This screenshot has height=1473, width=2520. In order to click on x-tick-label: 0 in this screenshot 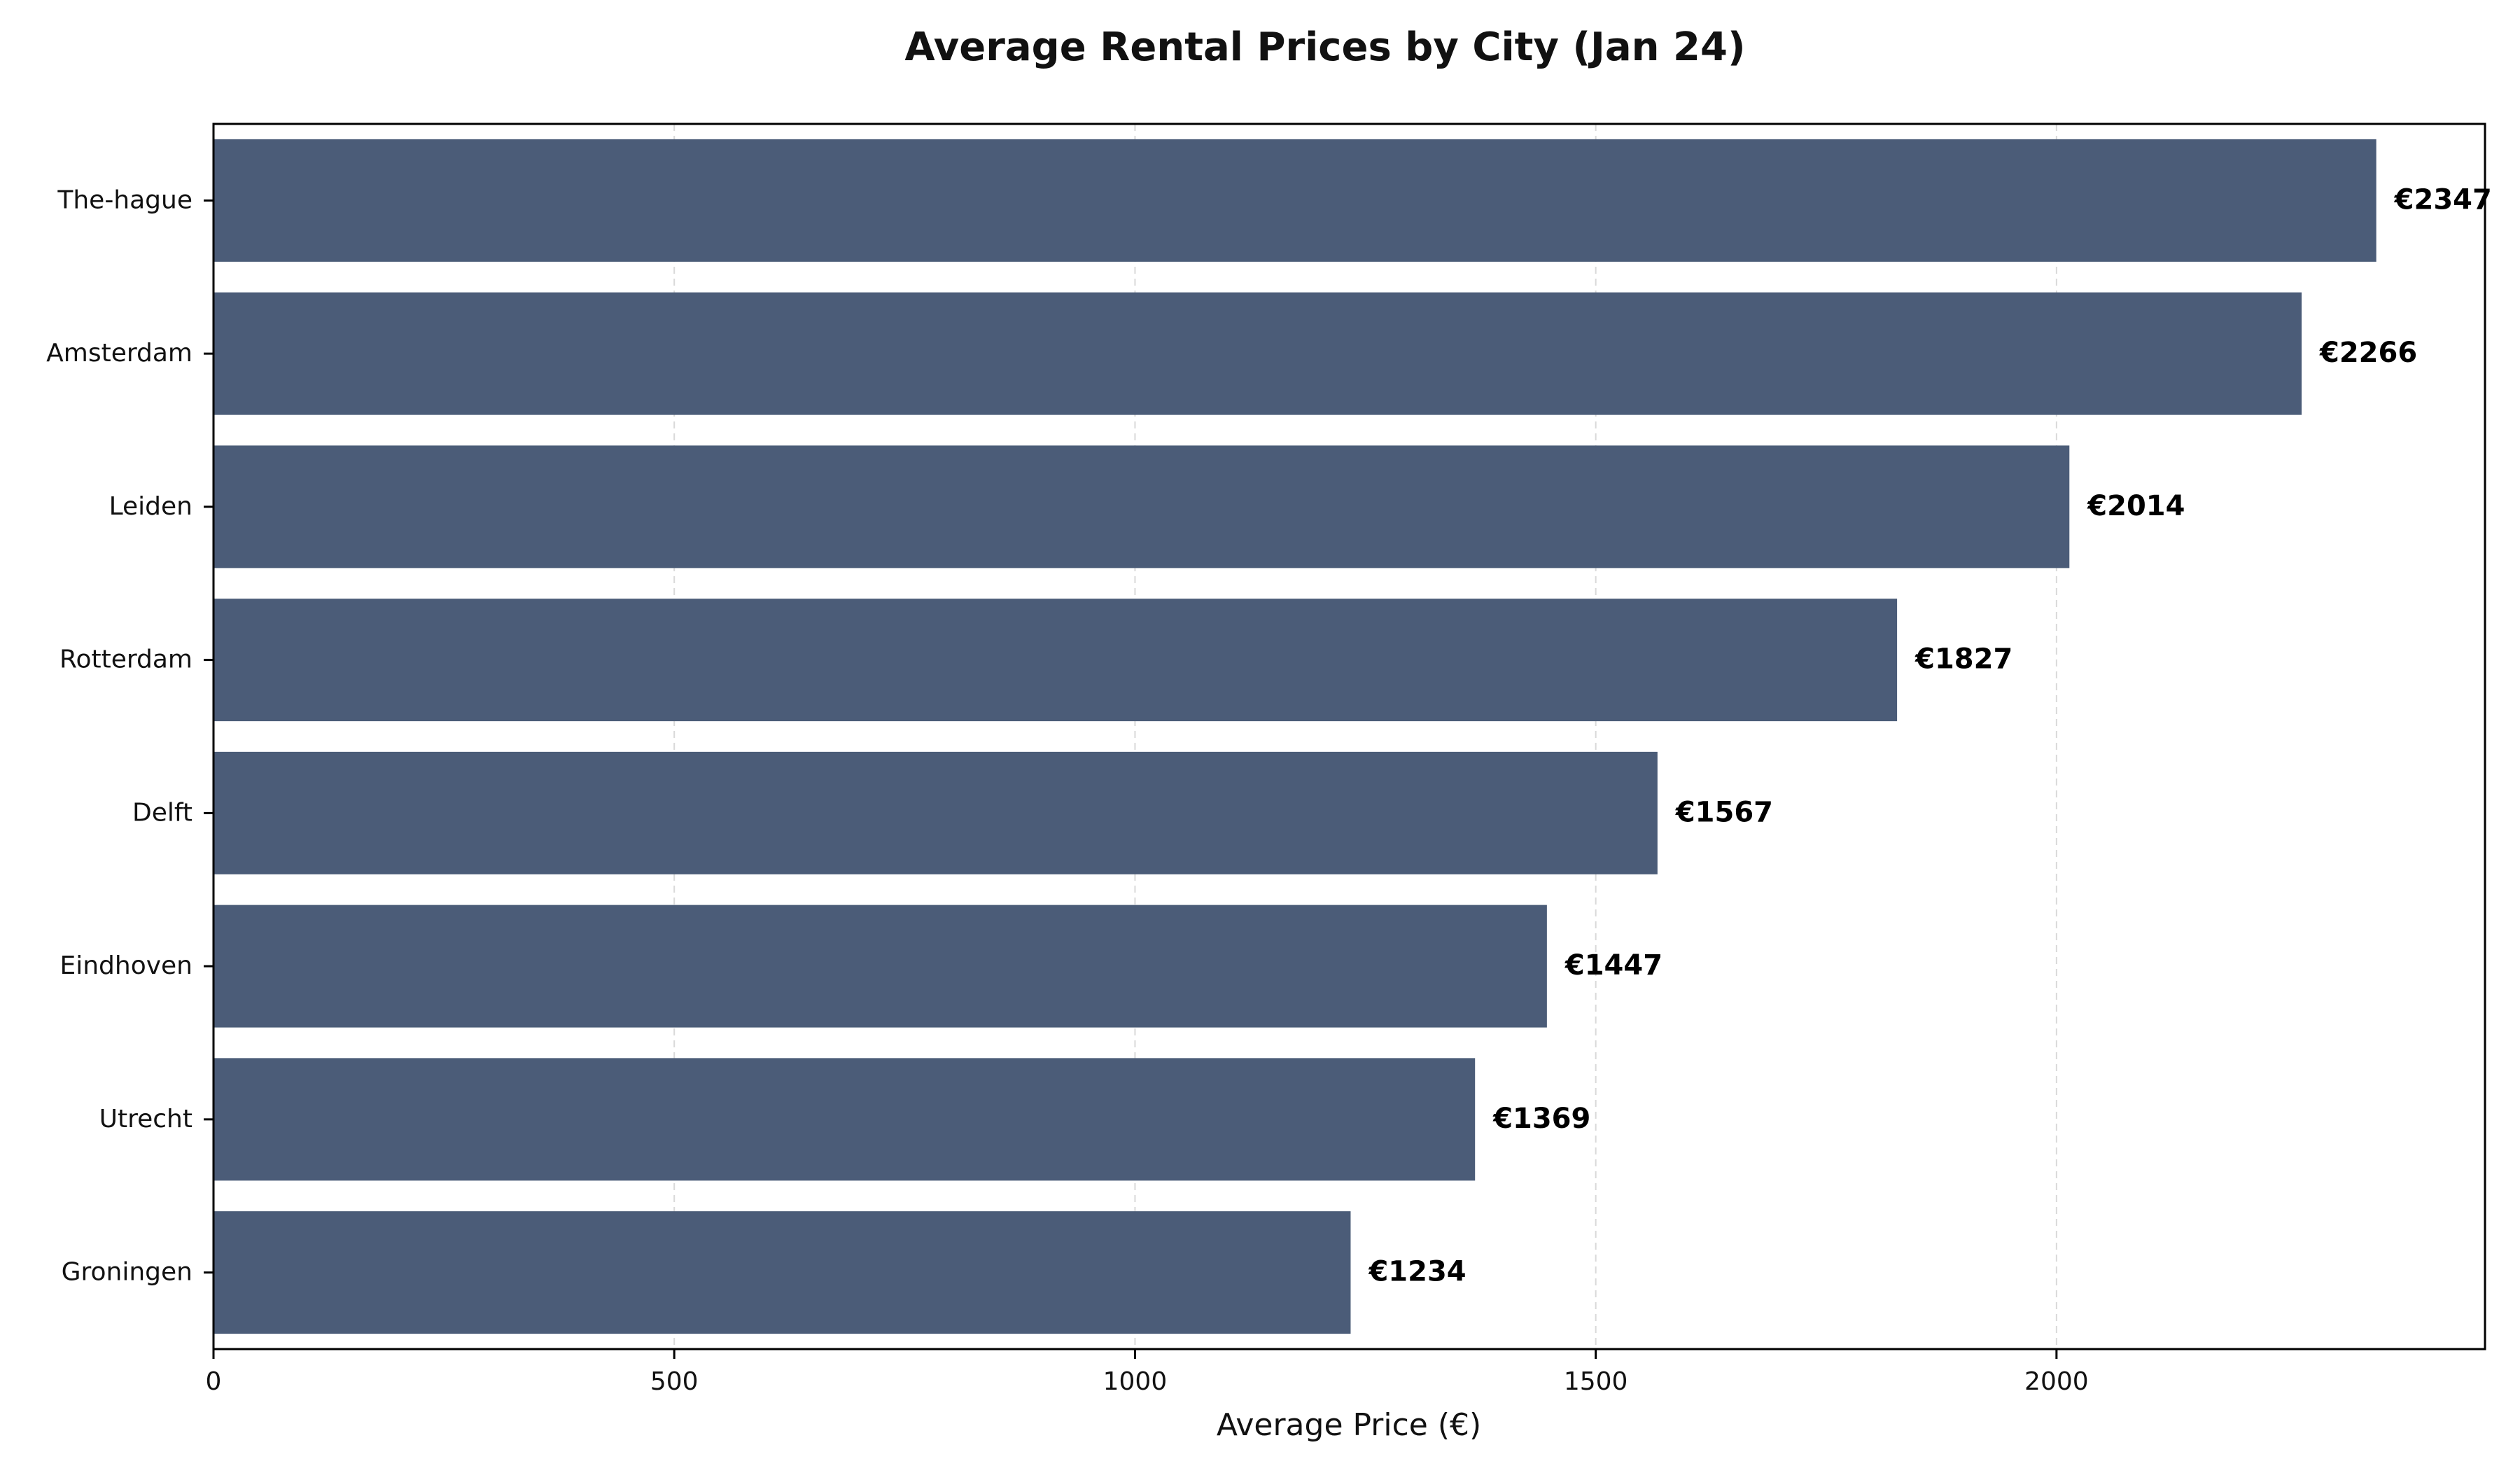, I will do `click(214, 1381)`.